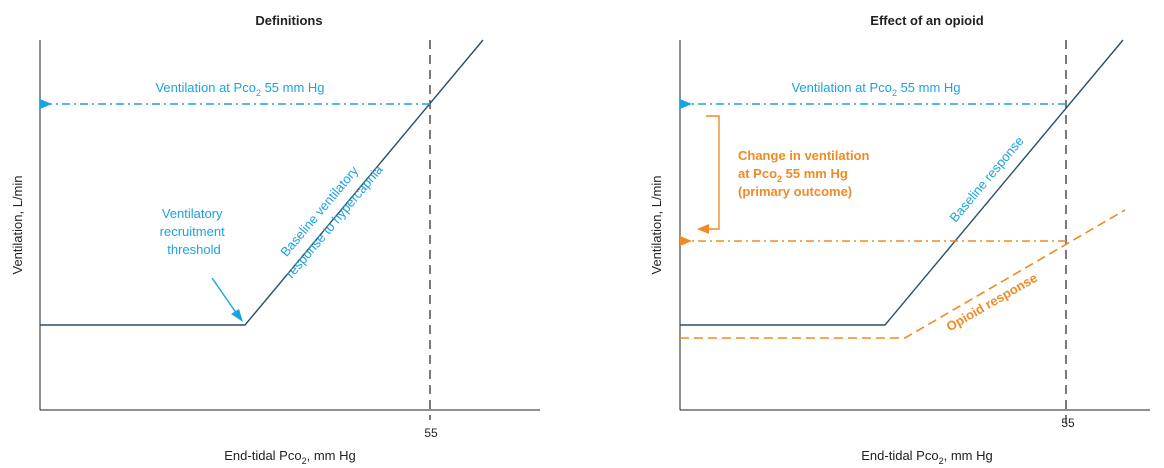  What do you see at coordinates (237, 315) in the screenshot?
I see `threshold-pointer-head` at bounding box center [237, 315].